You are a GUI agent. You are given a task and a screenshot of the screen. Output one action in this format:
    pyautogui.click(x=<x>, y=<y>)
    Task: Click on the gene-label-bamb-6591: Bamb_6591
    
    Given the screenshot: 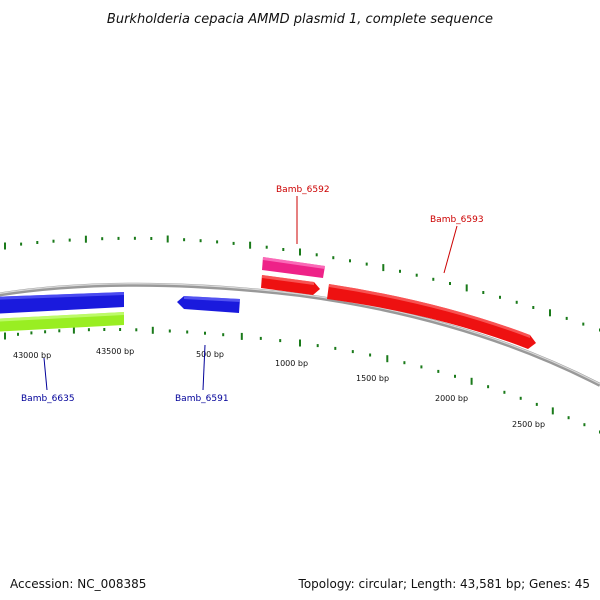 What is the action you would take?
    pyautogui.click(x=202, y=399)
    